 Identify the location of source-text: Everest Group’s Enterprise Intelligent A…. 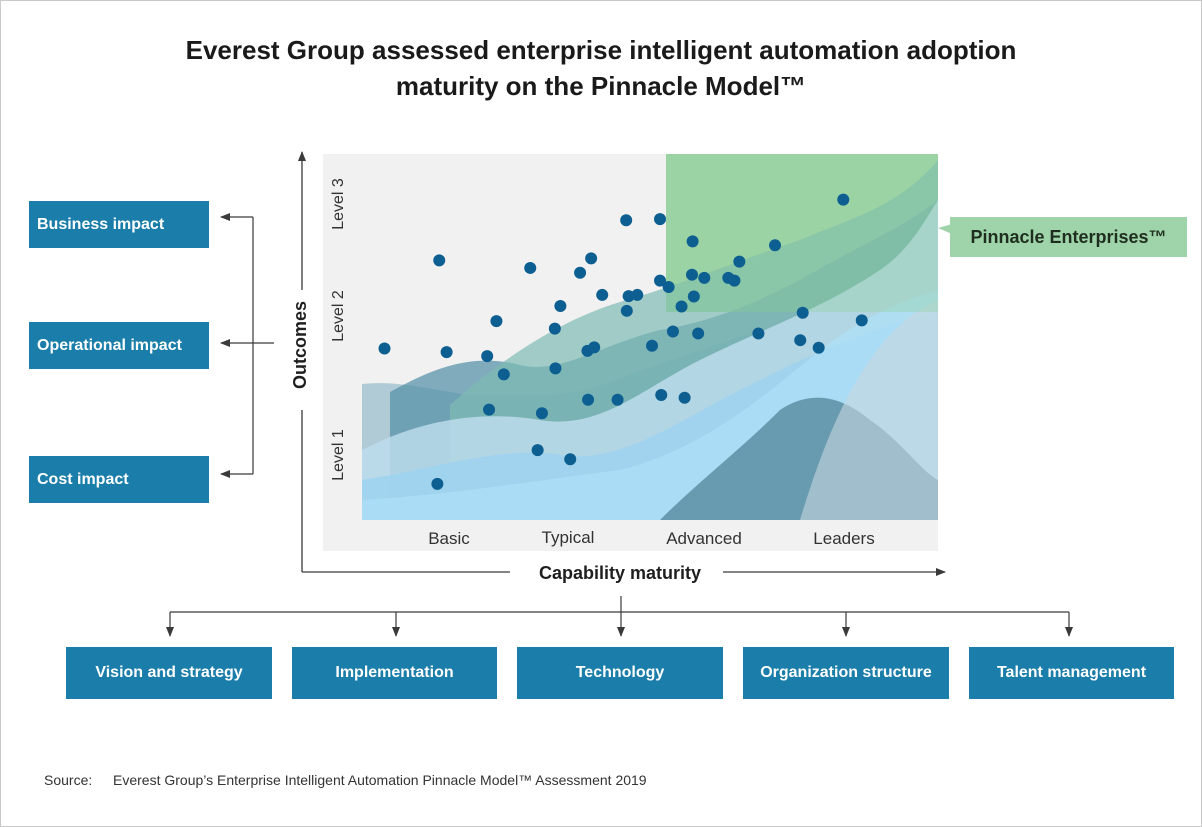
(380, 780).